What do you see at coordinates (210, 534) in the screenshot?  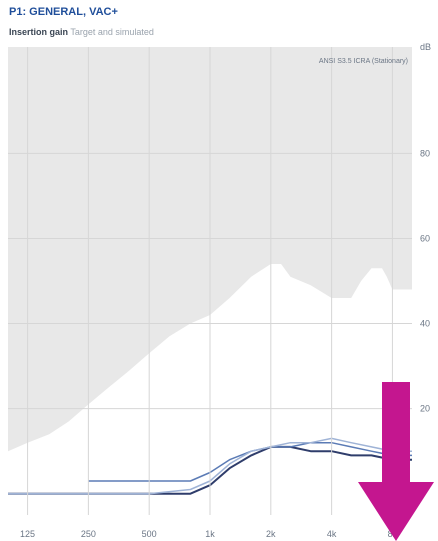 I see `x-tick-label: 1k` at bounding box center [210, 534].